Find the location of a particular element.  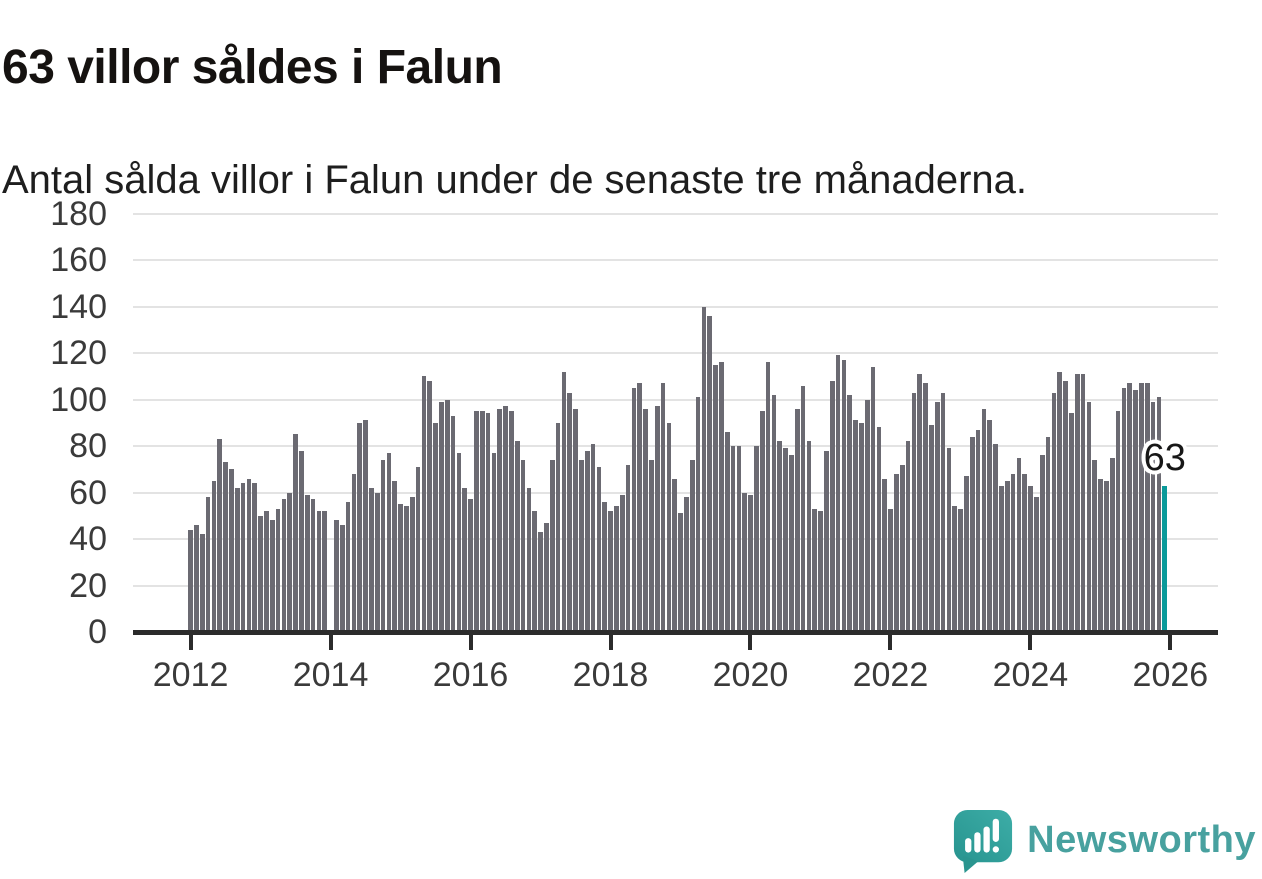

x-axis: 2012 2014 2016 2018 2020 2022 2024 2026 is located at coordinates (631, 672).